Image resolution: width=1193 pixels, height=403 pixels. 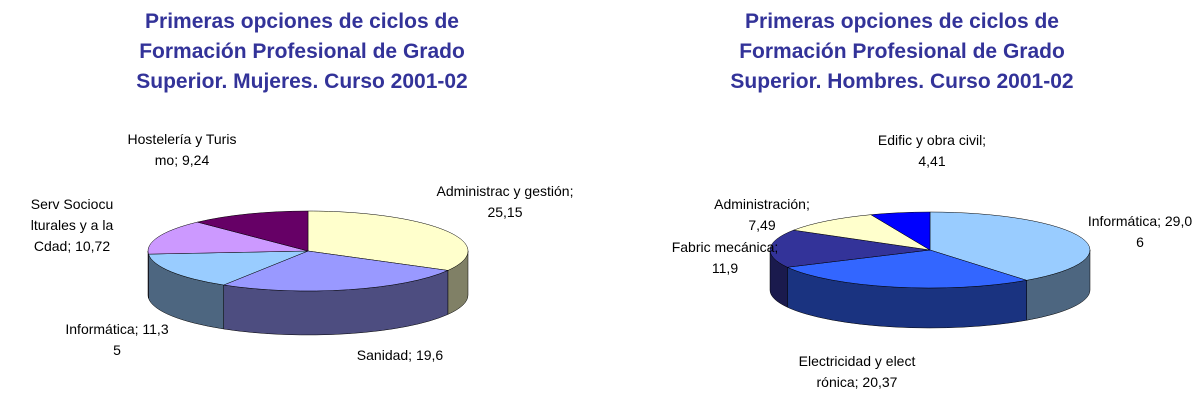 What do you see at coordinates (400, 354) in the screenshot?
I see `data-label: Sanidad; 19,6` at bounding box center [400, 354].